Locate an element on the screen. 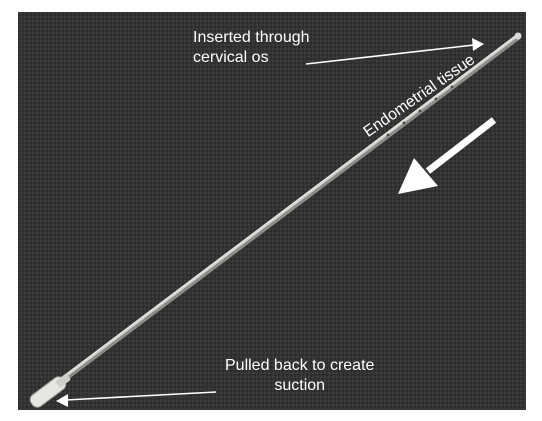 The image size is (542, 421). suction-label: Pulled back to create suction is located at coordinates (299, 376).